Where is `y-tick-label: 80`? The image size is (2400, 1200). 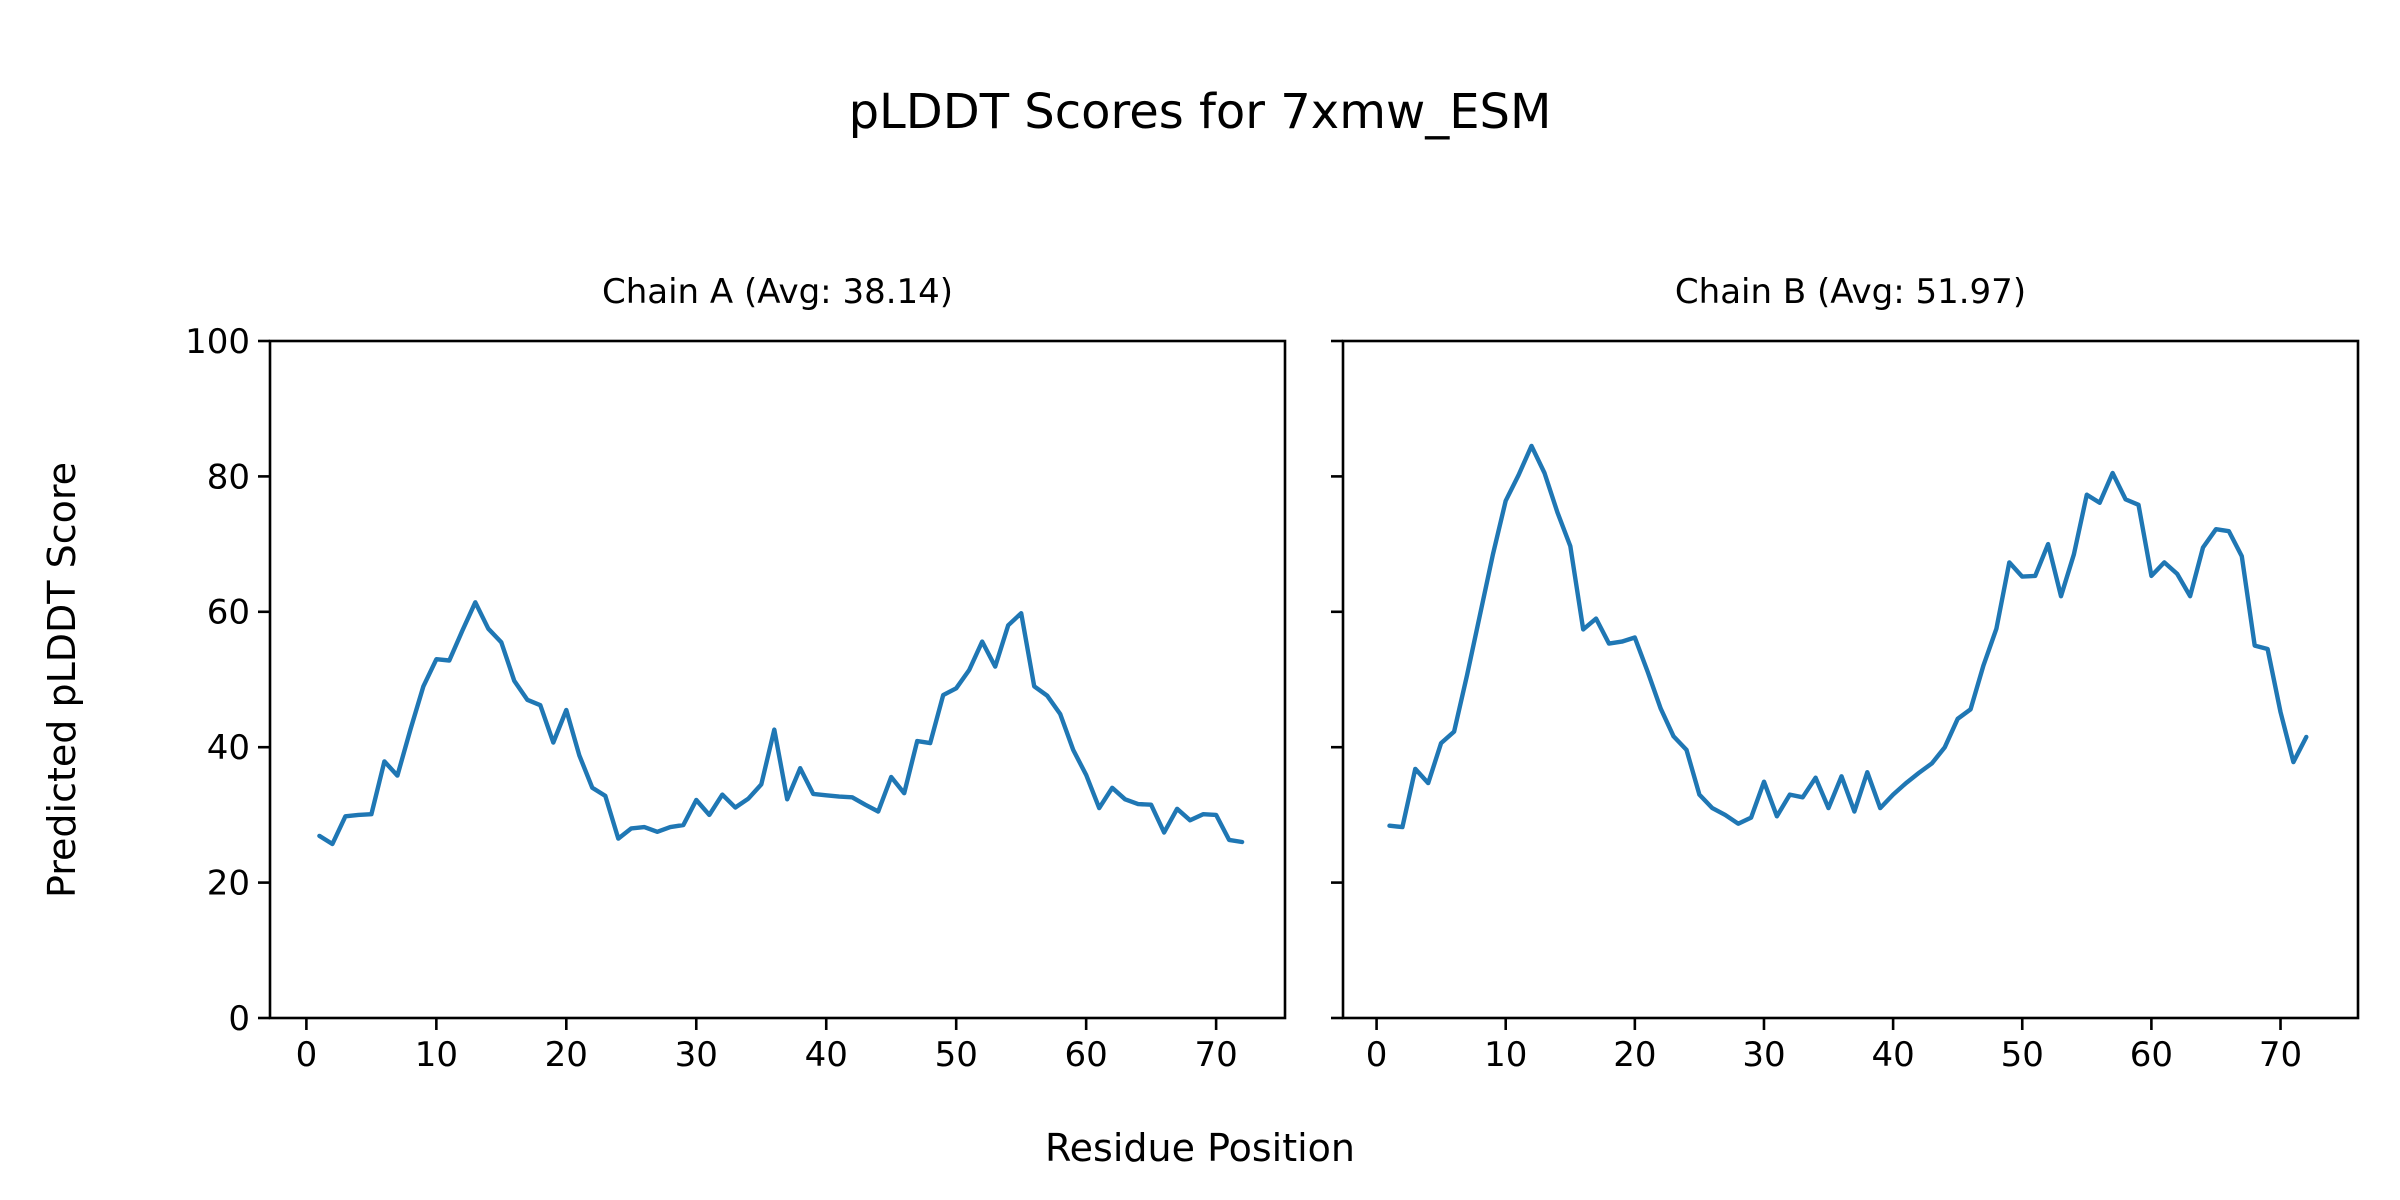
y-tick-label: 80 is located at coordinates (228, 477).